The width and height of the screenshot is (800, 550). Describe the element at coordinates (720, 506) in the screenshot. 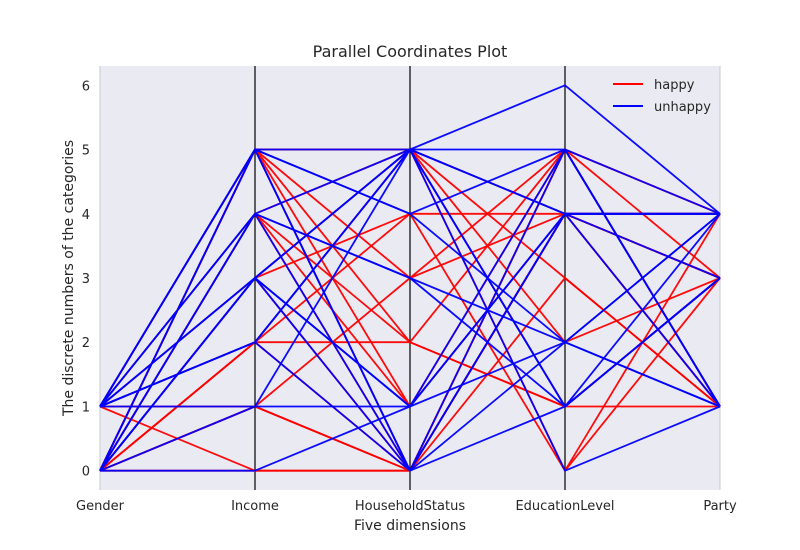

I see `x-tick-label-party: Party` at that location.